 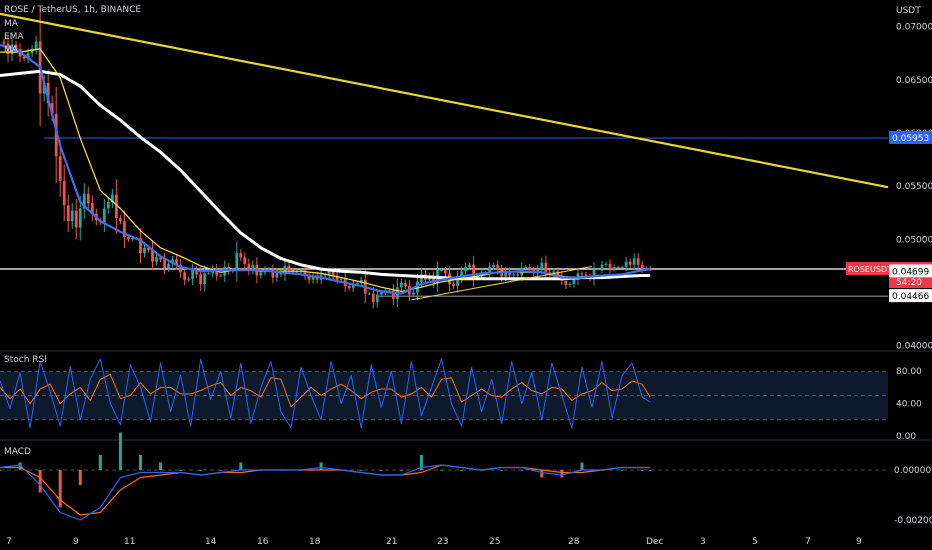 What do you see at coordinates (502, 283) in the screenshot?
I see `support-trendline` at bounding box center [502, 283].